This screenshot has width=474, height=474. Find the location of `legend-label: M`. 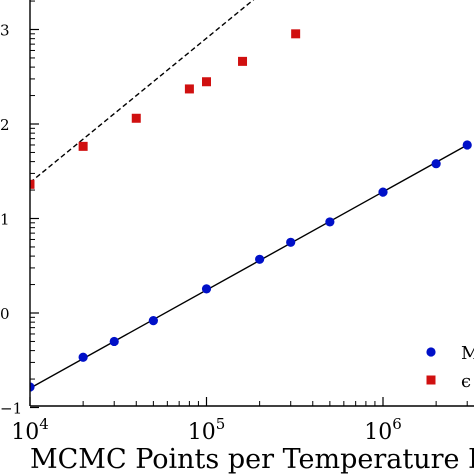

legend-label: M is located at coordinates (467, 353).